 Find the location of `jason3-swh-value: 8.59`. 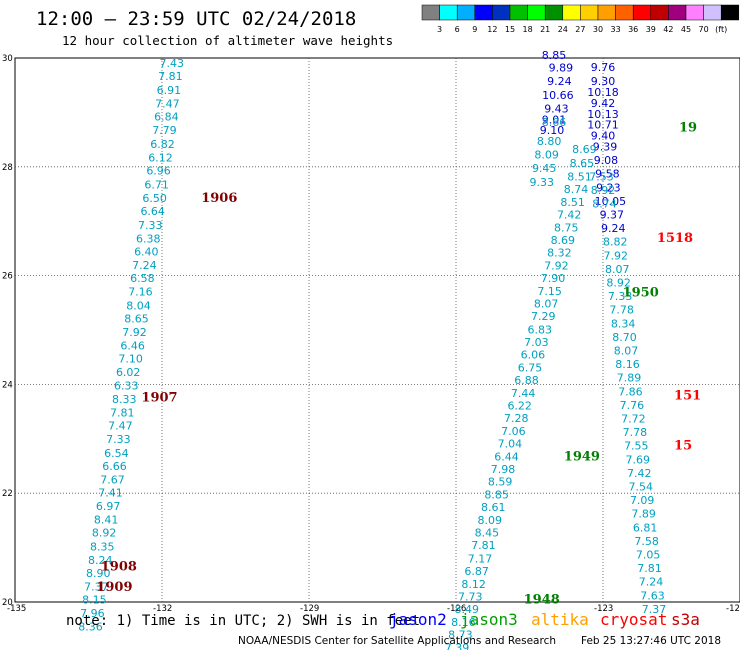

jason3-swh-value: 8.59 is located at coordinates (500, 482).